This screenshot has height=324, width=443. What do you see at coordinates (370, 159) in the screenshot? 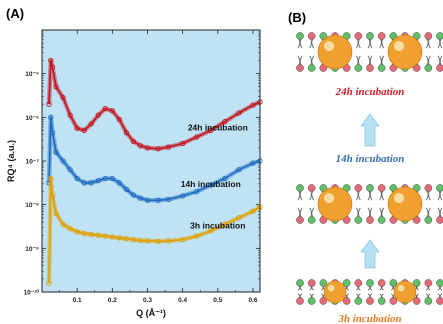
I see `stage-label: 14h incubation` at bounding box center [370, 159].